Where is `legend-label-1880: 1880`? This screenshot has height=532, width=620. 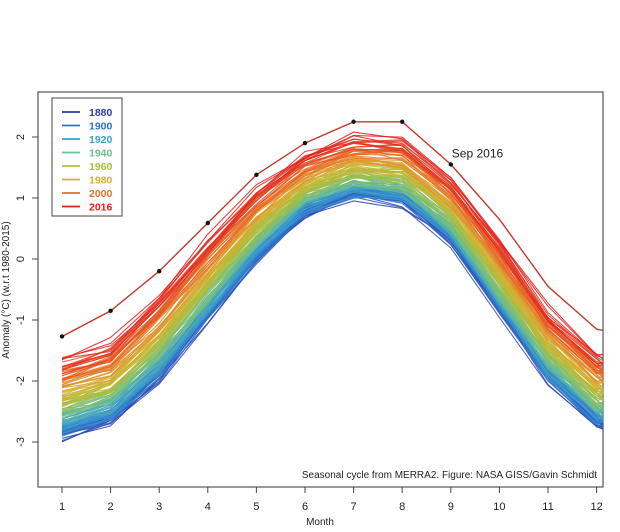 legend-label-1880: 1880 is located at coordinates (101, 113).